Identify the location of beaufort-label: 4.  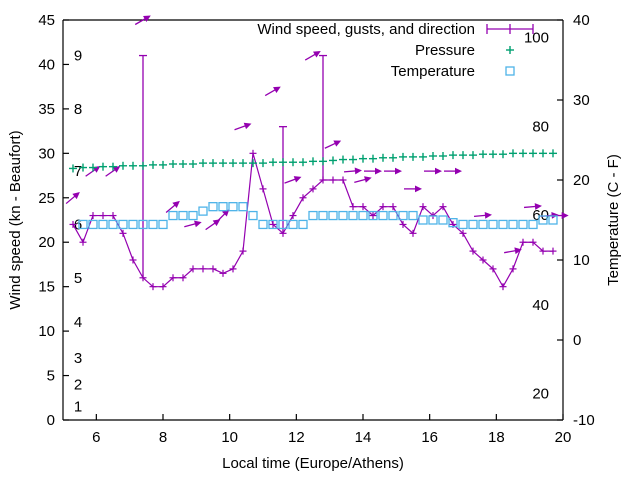
(78, 322).